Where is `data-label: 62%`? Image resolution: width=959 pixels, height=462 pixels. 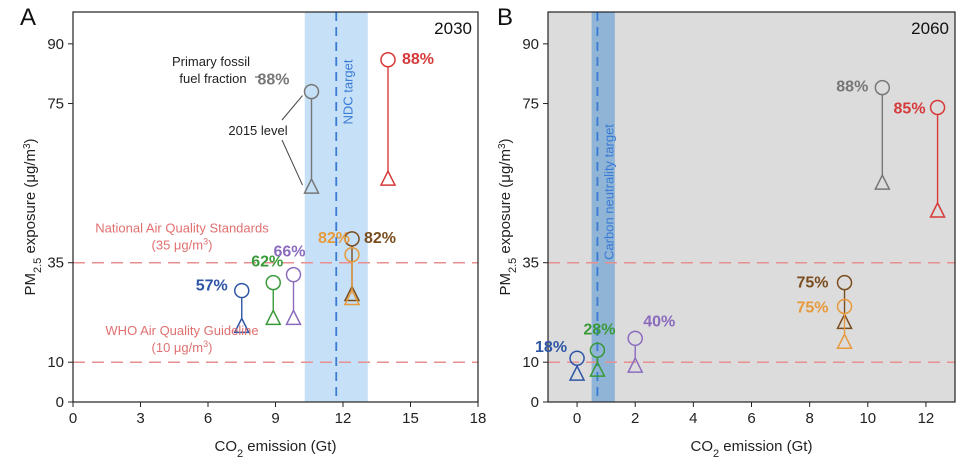 data-label: 62% is located at coordinates (267, 262).